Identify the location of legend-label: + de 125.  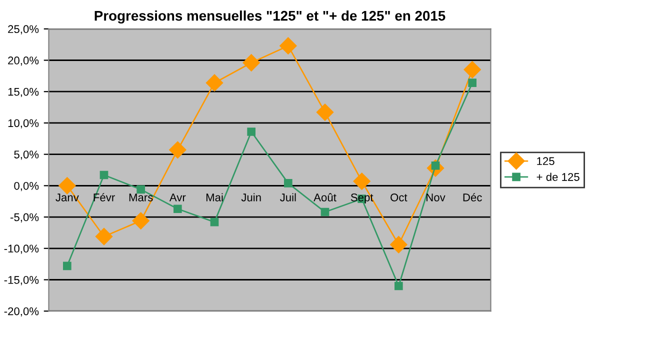
(558, 176).